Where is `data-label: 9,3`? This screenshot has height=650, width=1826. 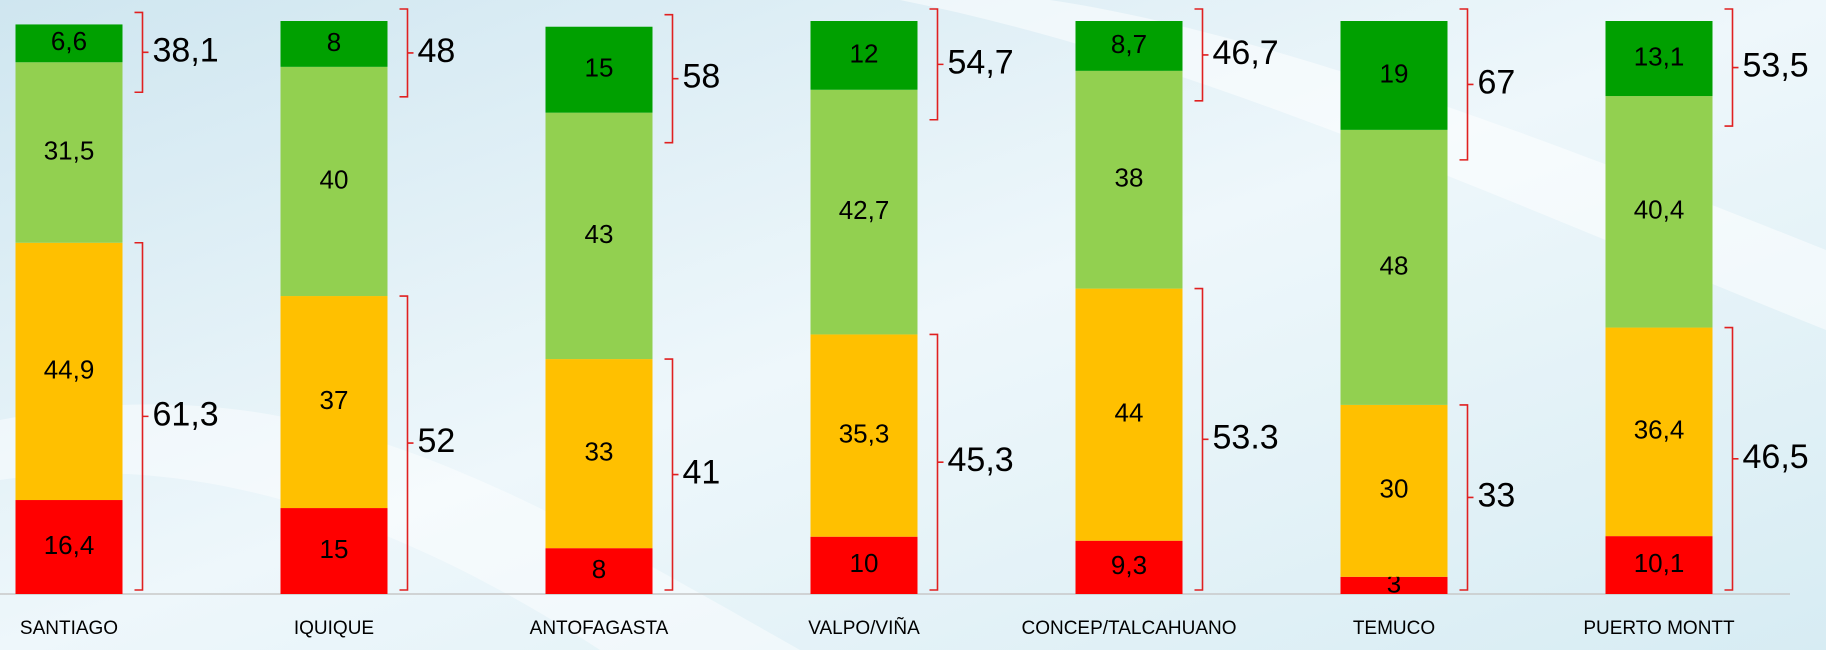 data-label: 9,3 is located at coordinates (1129, 565).